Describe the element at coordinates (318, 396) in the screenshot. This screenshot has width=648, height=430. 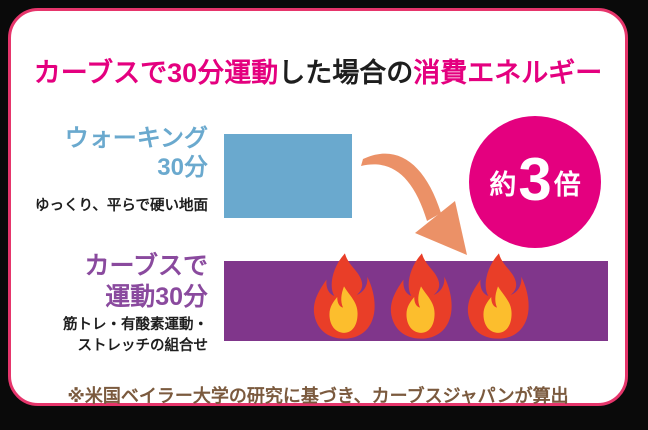
I see `footnote: ※米国ベイラー大学の研究に基づき、カーブスジャパンが算出` at that location.